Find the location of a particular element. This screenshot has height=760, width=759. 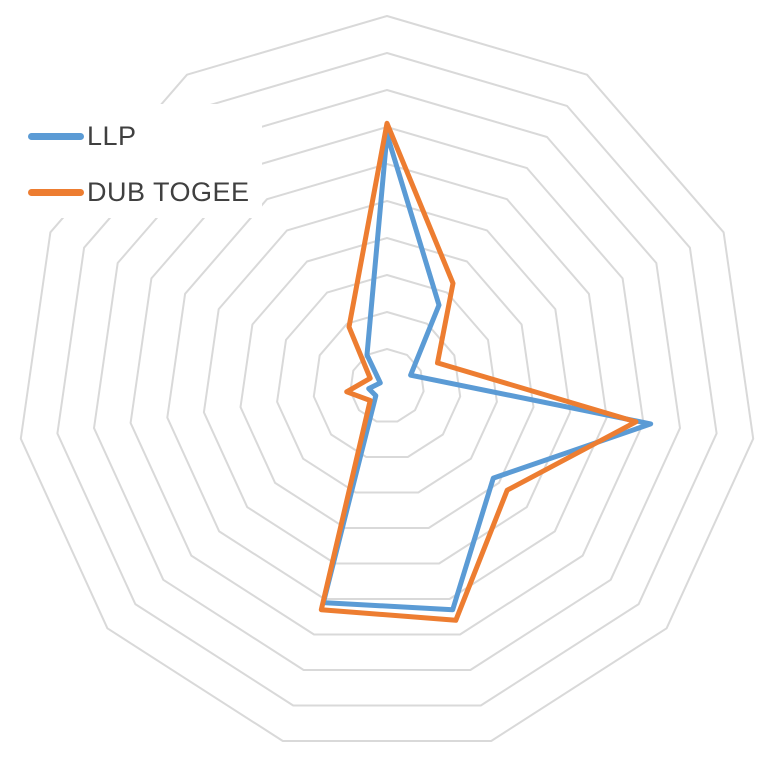

legend-item-dub-togee: DUB TOGEE is located at coordinates (139, 192).